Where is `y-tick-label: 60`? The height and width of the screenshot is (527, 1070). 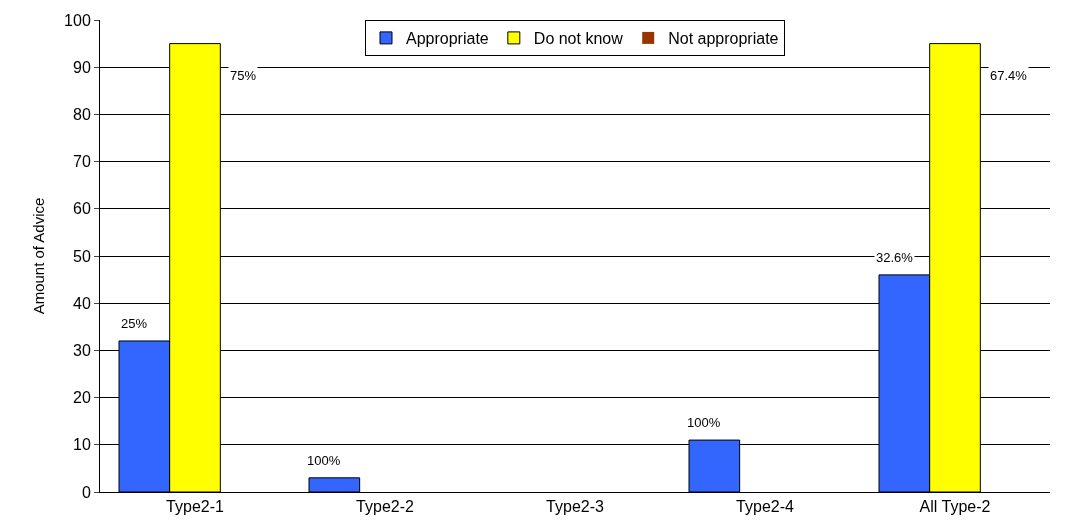 y-tick-label: 60 is located at coordinates (82, 209).